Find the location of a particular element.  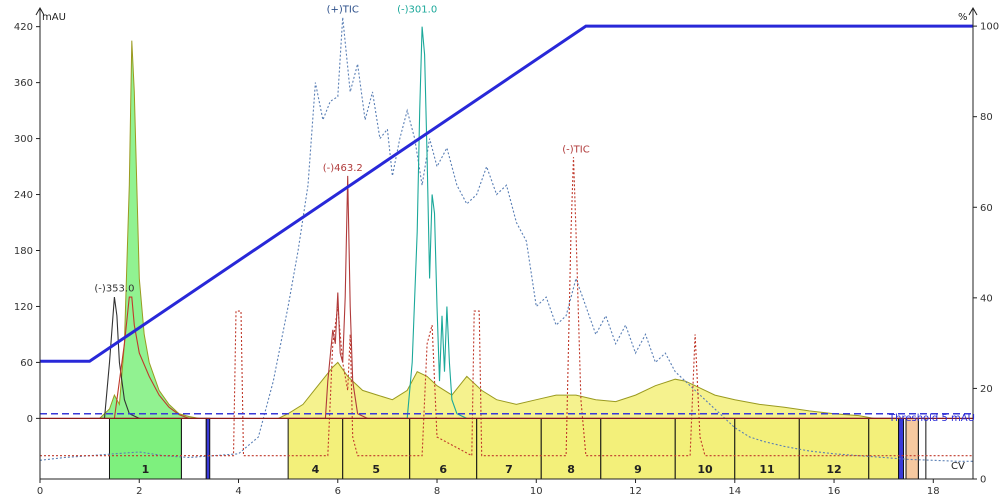

y-axis-unit: mAU is located at coordinates (54, 17).